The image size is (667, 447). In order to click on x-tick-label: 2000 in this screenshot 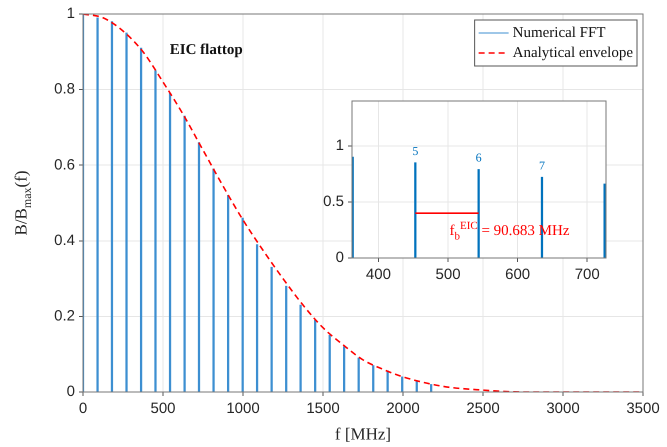, I will do `click(403, 409)`.